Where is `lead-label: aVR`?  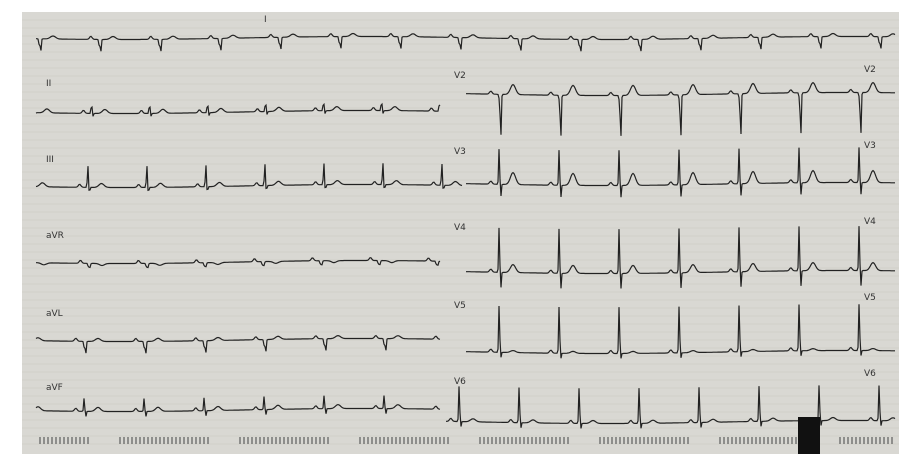
lead-label: aVR is located at coordinates (55, 236).